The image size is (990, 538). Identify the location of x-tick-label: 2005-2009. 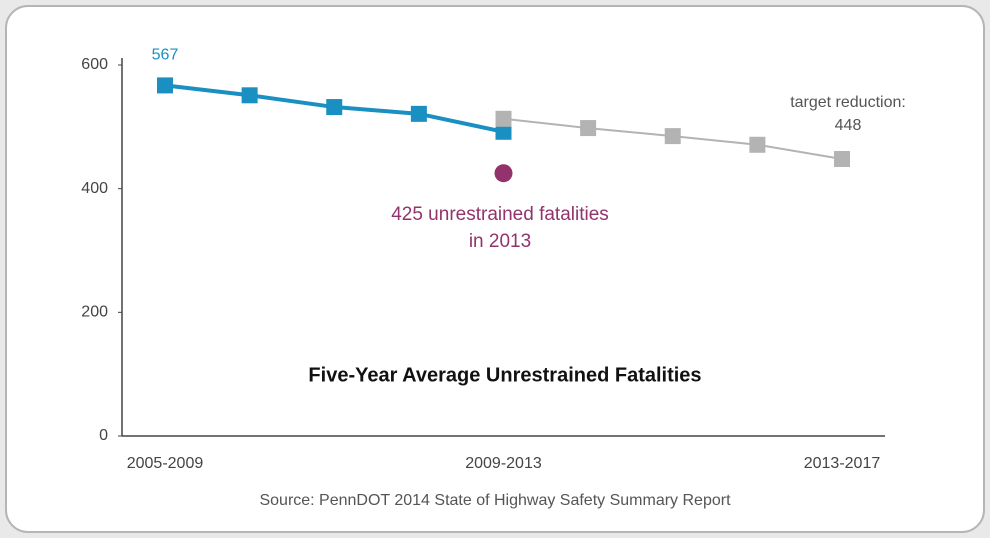
(165, 463).